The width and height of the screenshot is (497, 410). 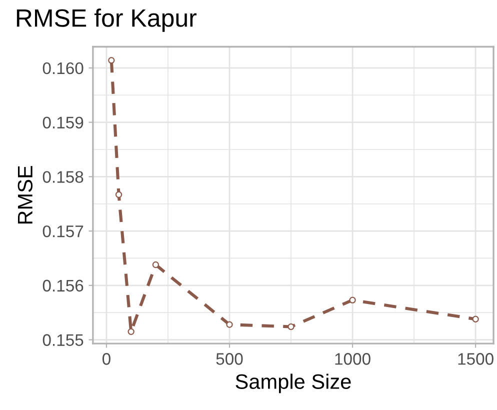 What do you see at coordinates (63, 68) in the screenshot?
I see `y-tick-label: 0.160` at bounding box center [63, 68].